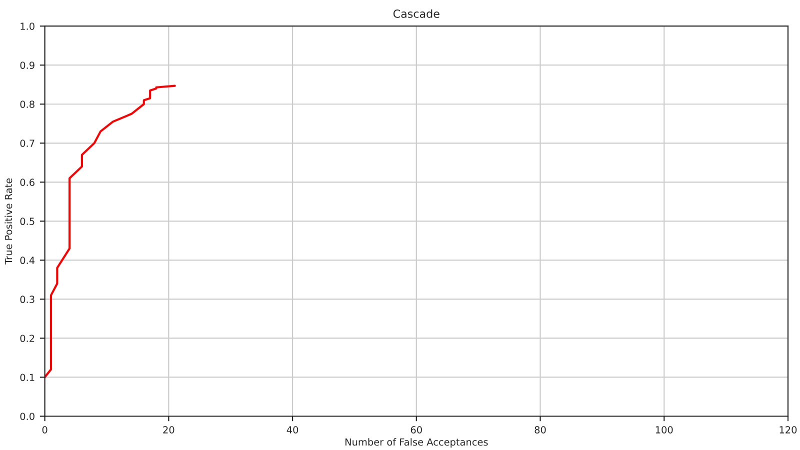 The width and height of the screenshot is (800, 450). Describe the element at coordinates (416, 443) in the screenshot. I see `x-axis-title: Number of False Acceptances` at that location.